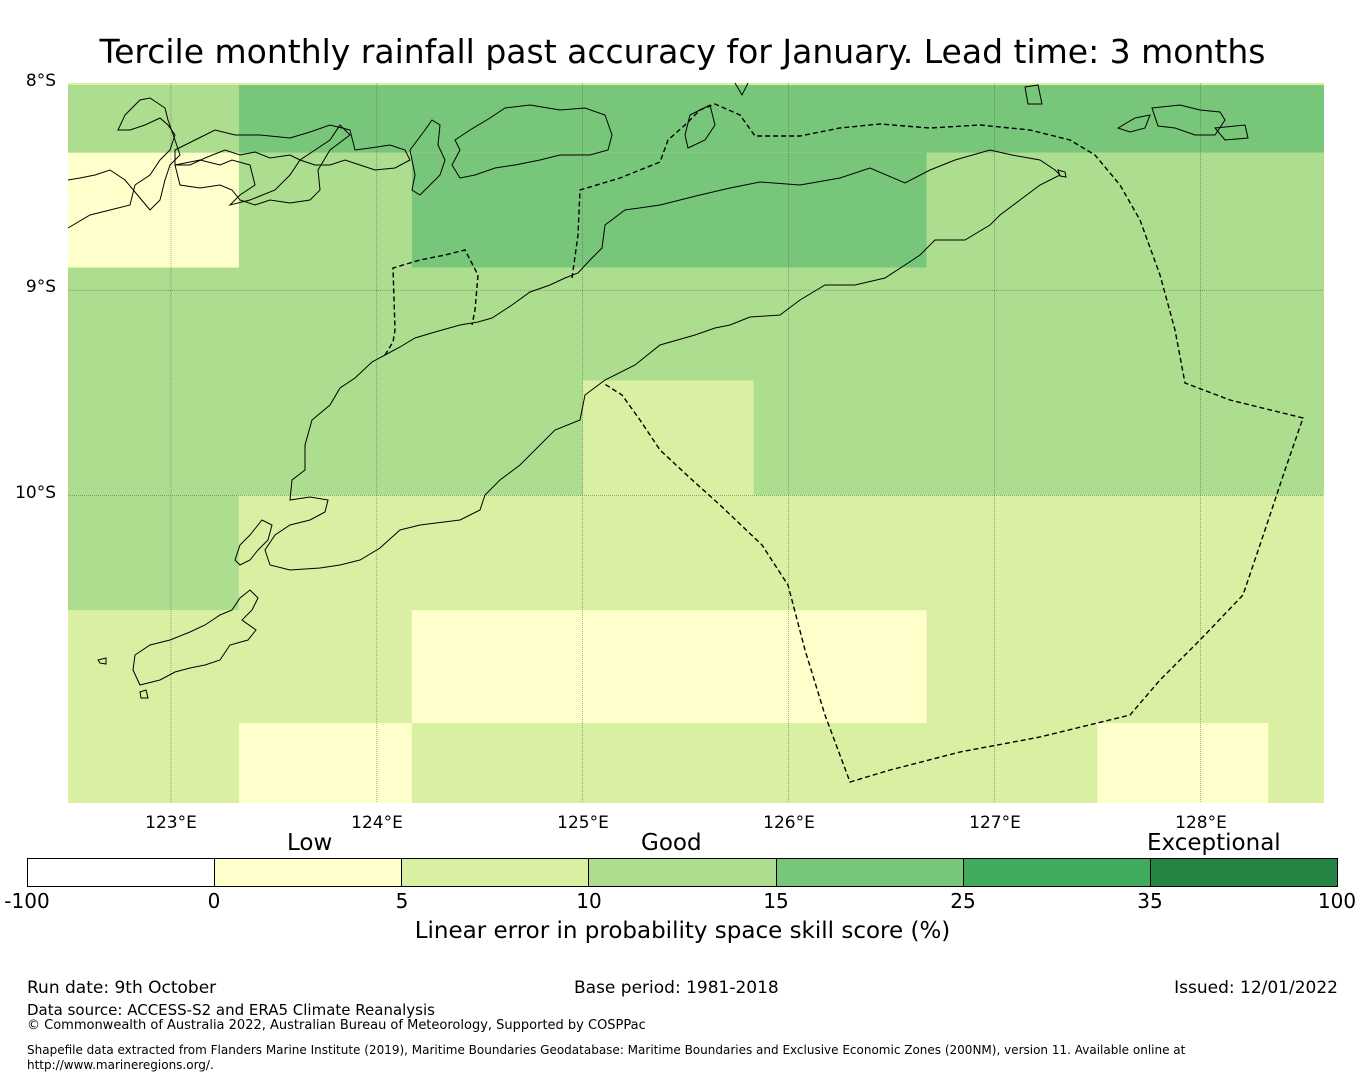 The width and height of the screenshot is (1365, 1080). What do you see at coordinates (676, 988) in the screenshot?
I see `base-period: Base period: 1981-2018` at bounding box center [676, 988].